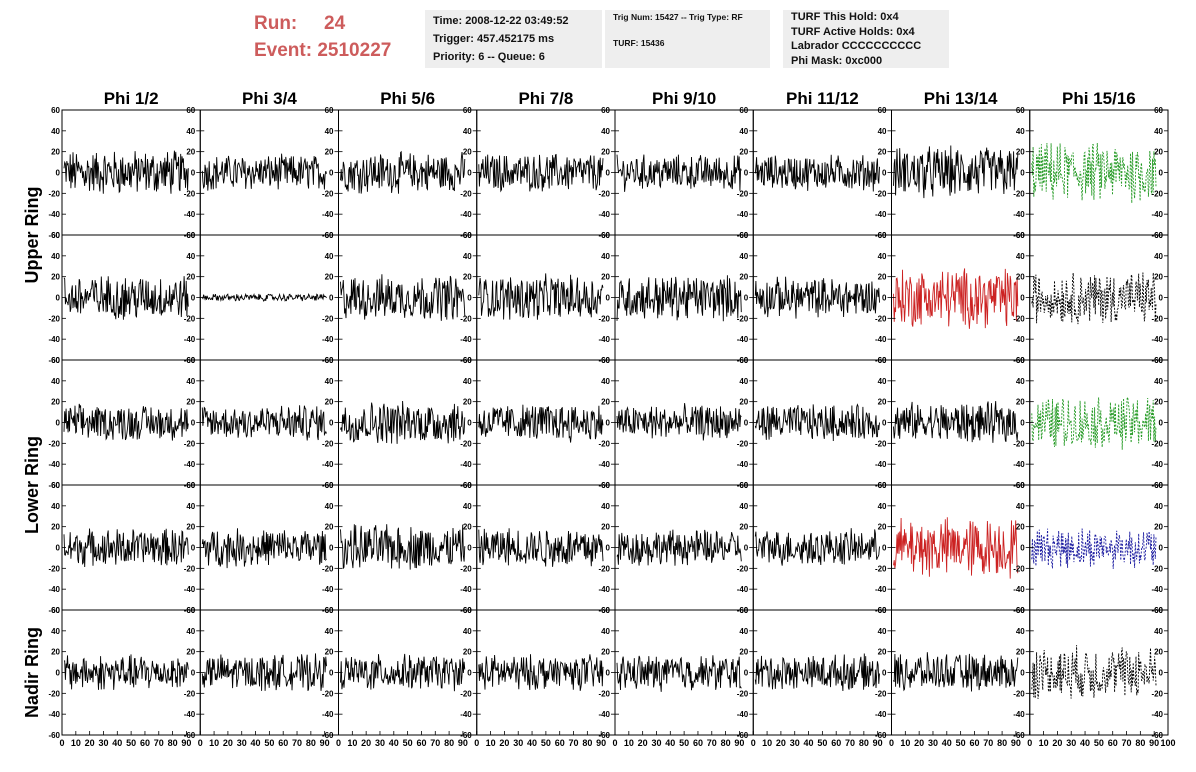  What do you see at coordinates (684, 98) in the screenshot?
I see `column-header: Phi 9/10` at bounding box center [684, 98].